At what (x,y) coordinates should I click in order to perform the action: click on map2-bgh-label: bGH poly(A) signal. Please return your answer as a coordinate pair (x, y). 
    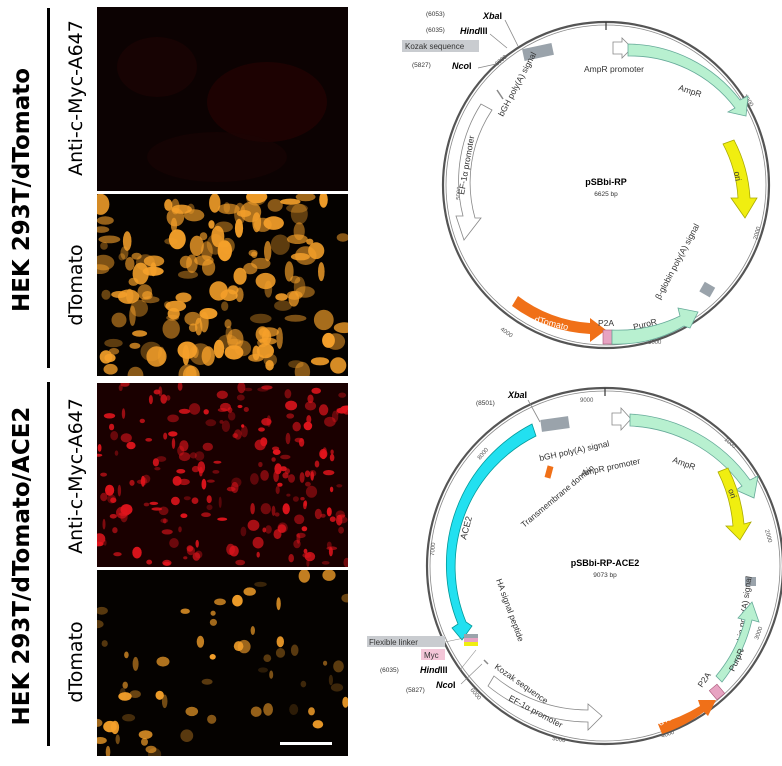
    Looking at the image, I should click on (574, 450).